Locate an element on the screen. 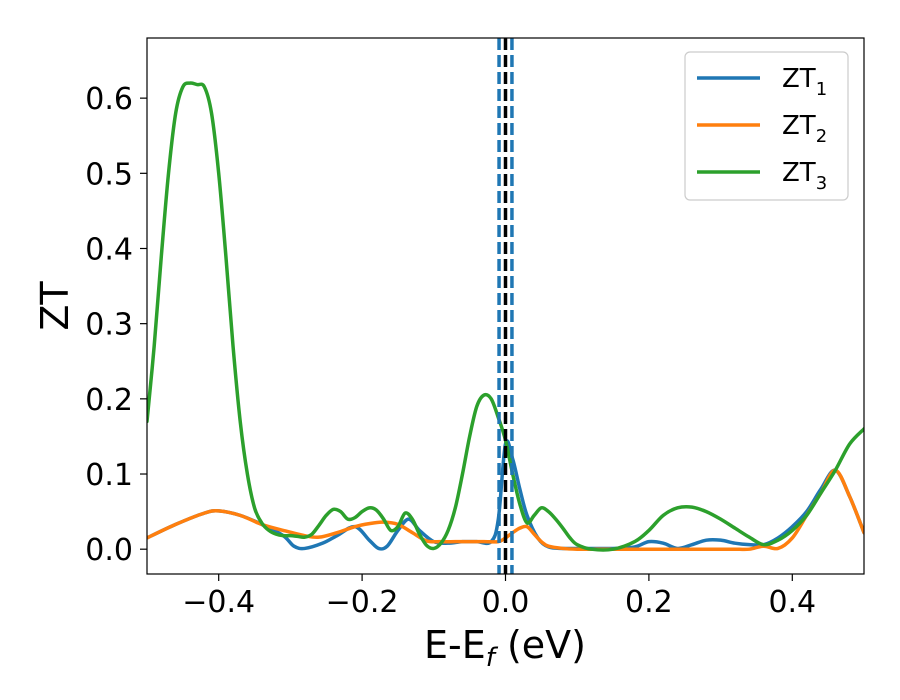 This screenshot has height=700, width=900. legend-box is located at coordinates (766, 126).